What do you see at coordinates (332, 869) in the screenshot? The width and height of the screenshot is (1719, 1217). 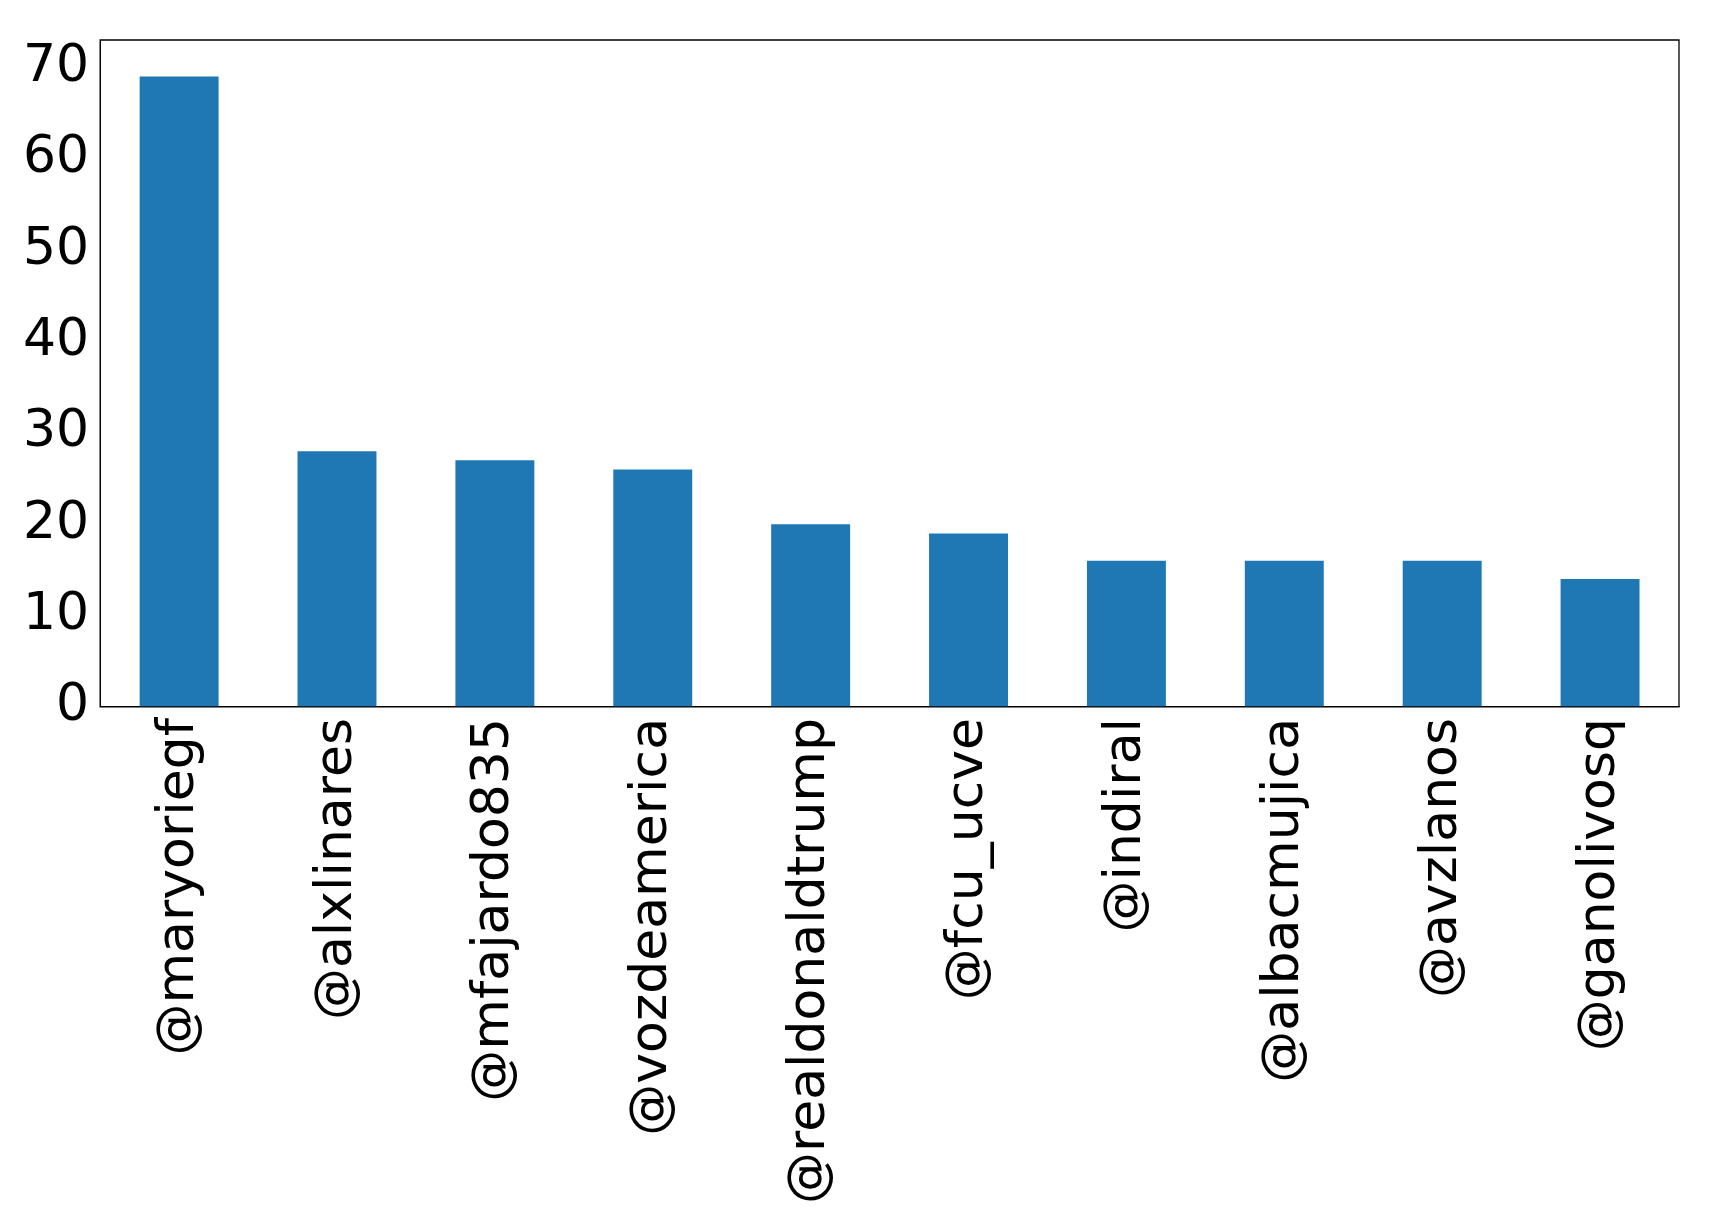 I see `x-tick-label: @alxlinares` at bounding box center [332, 869].